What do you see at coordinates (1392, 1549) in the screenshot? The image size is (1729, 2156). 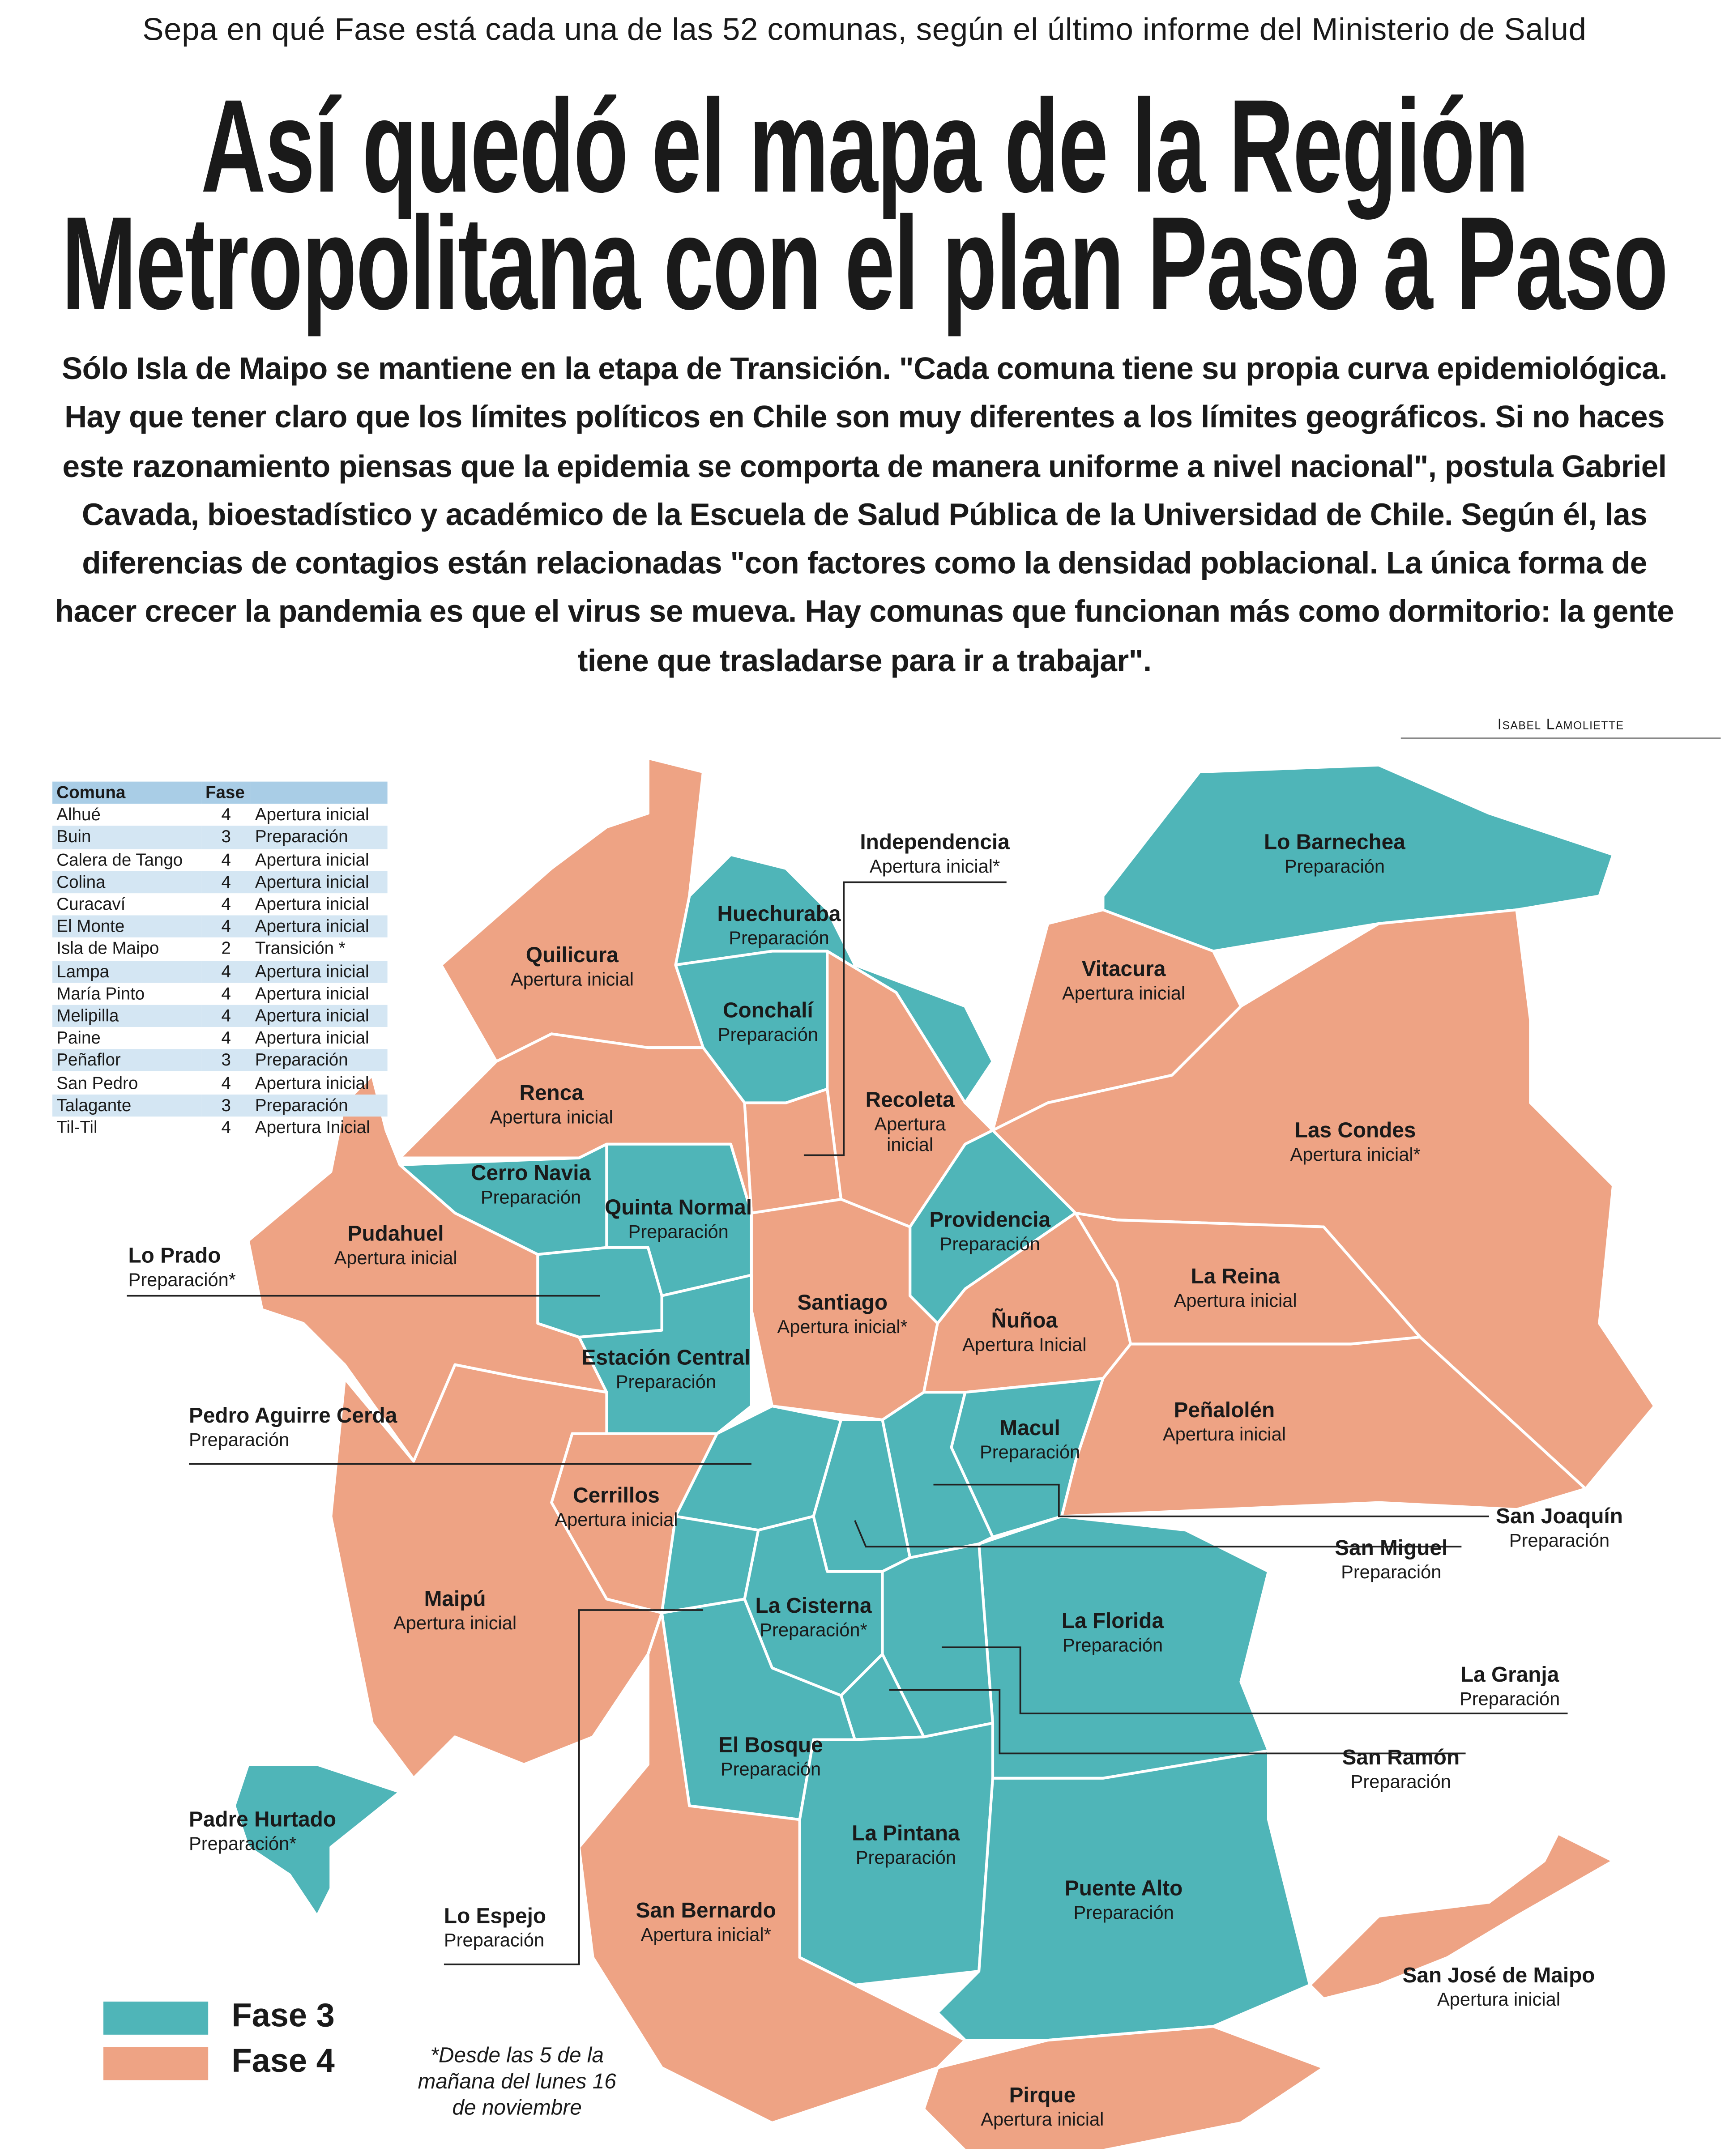 I see `comuna-name: San Miguel` at bounding box center [1392, 1549].